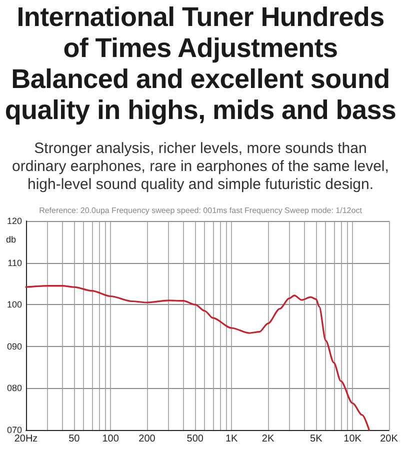 This screenshot has width=401, height=452. What do you see at coordinates (231, 439) in the screenshot?
I see `x-tick-label: 1K` at bounding box center [231, 439].